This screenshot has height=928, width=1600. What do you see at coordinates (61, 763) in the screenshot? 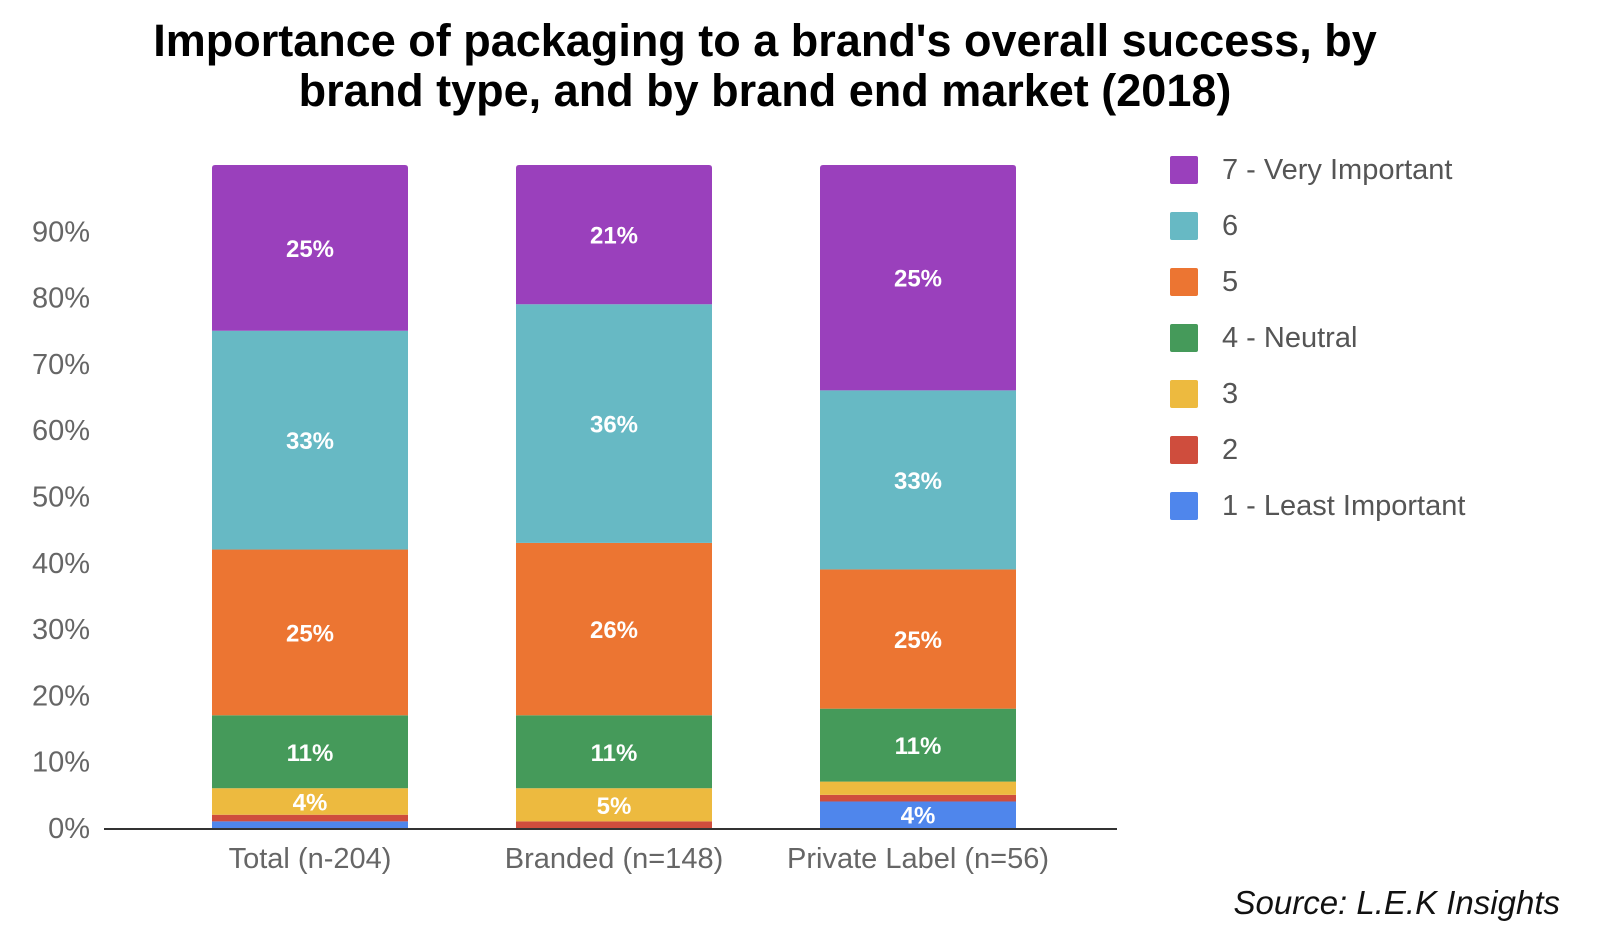
I see `y-tick-label: 10%` at bounding box center [61, 763].